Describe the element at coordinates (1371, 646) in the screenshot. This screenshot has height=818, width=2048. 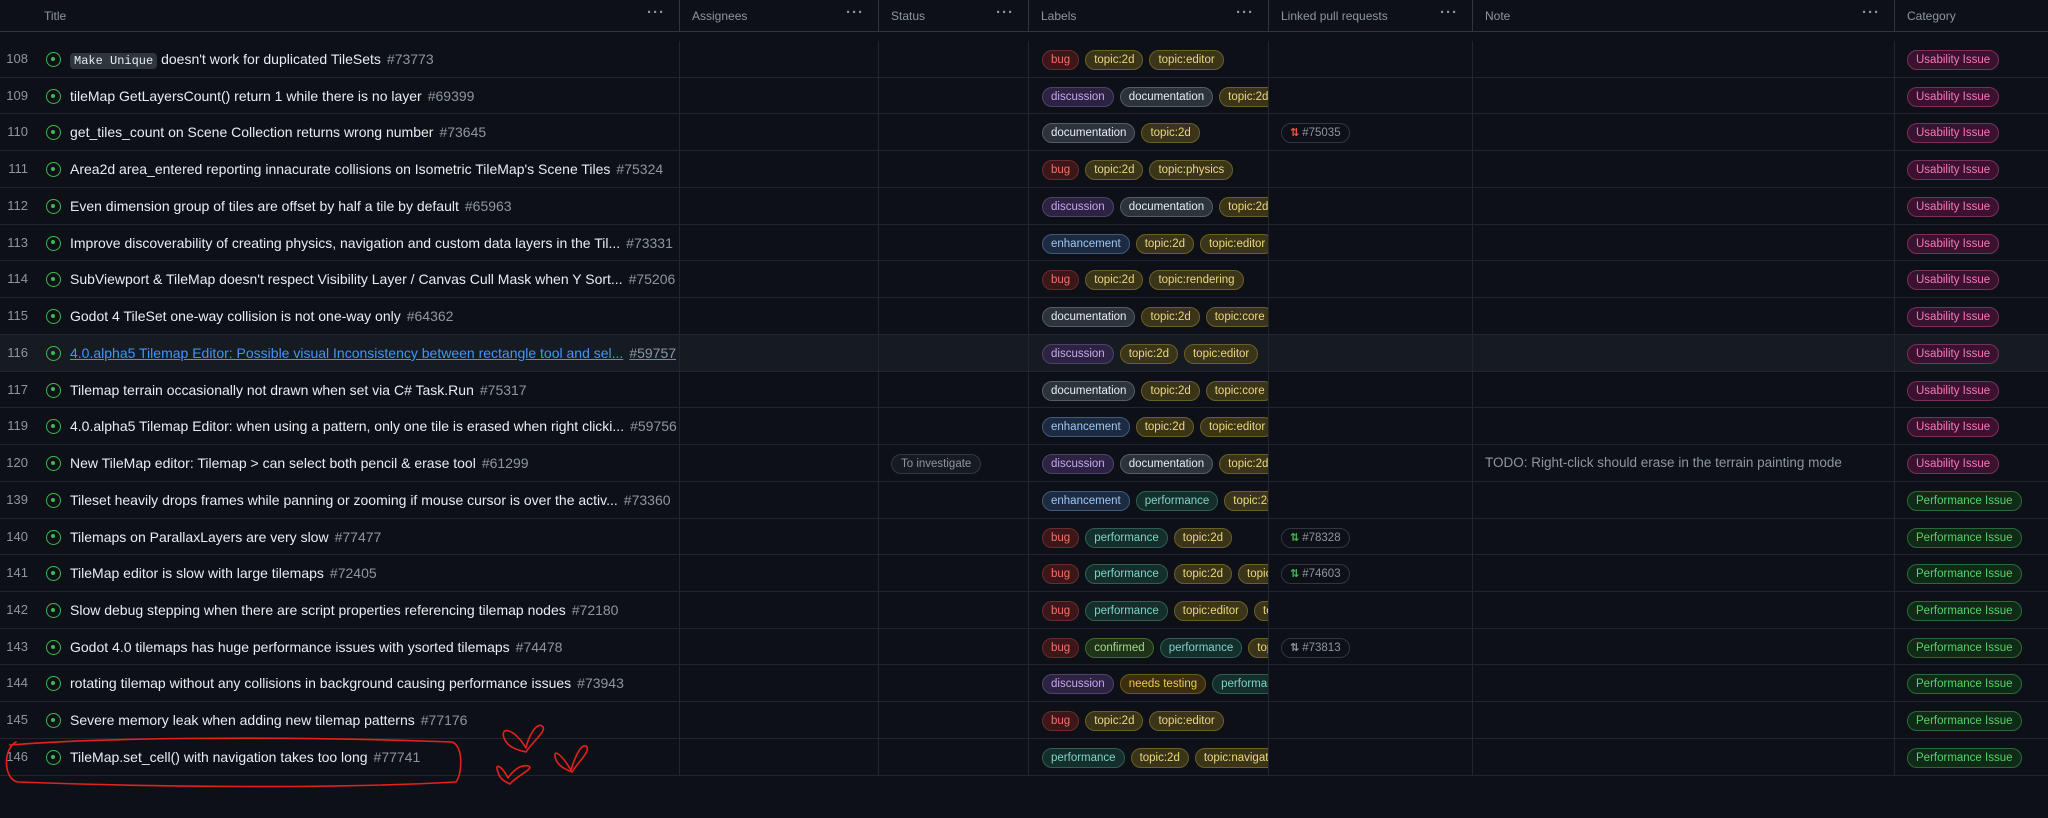
I see `linked-pr-cell: ⇅ #73813` at that location.